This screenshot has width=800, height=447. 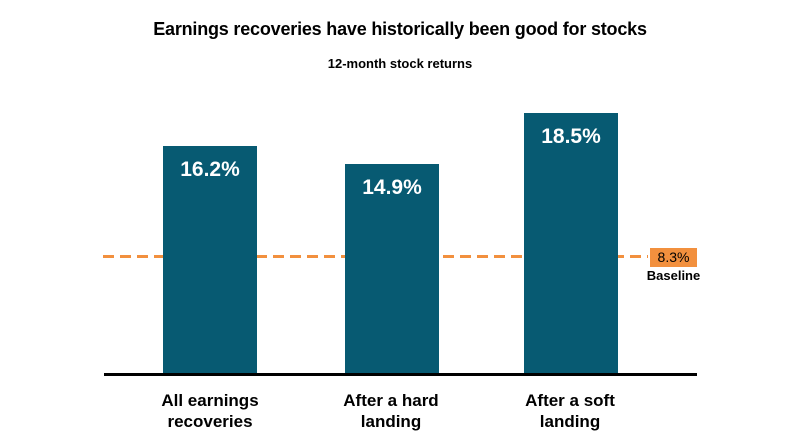 I want to click on bar-value-label: 18.5%, so click(x=571, y=136).